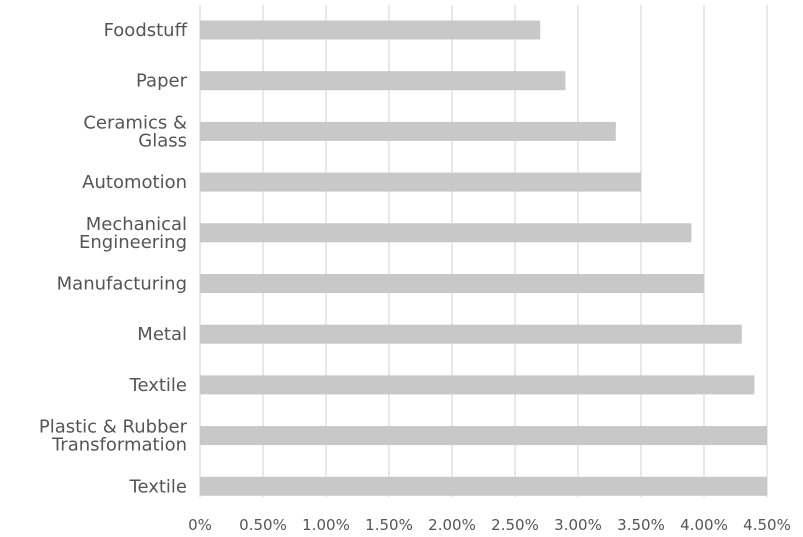 This screenshot has width=803, height=537. I want to click on category-label-line: Foodstuff, so click(146, 30).